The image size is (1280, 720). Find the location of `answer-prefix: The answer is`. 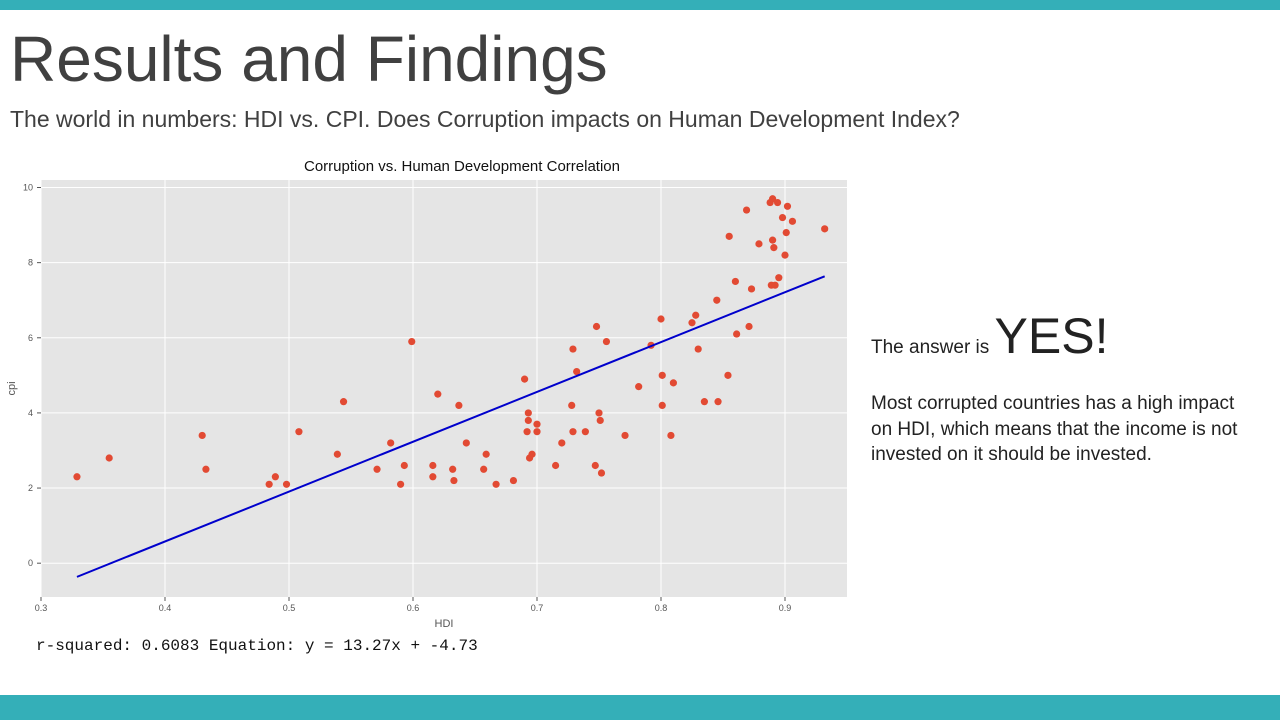

answer-prefix: The answer is is located at coordinates (933, 347).